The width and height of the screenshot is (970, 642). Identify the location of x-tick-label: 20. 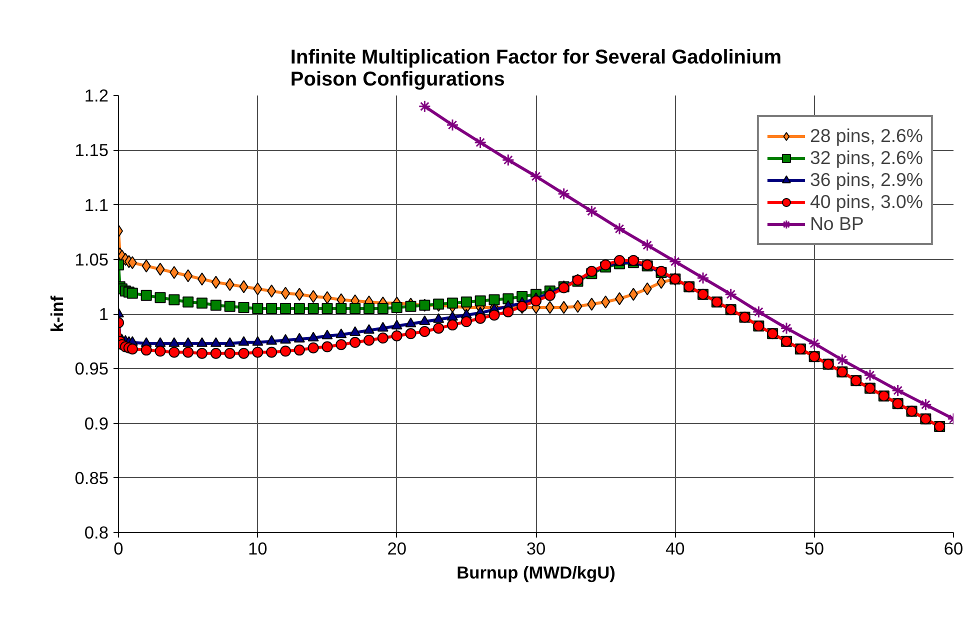
(396, 548).